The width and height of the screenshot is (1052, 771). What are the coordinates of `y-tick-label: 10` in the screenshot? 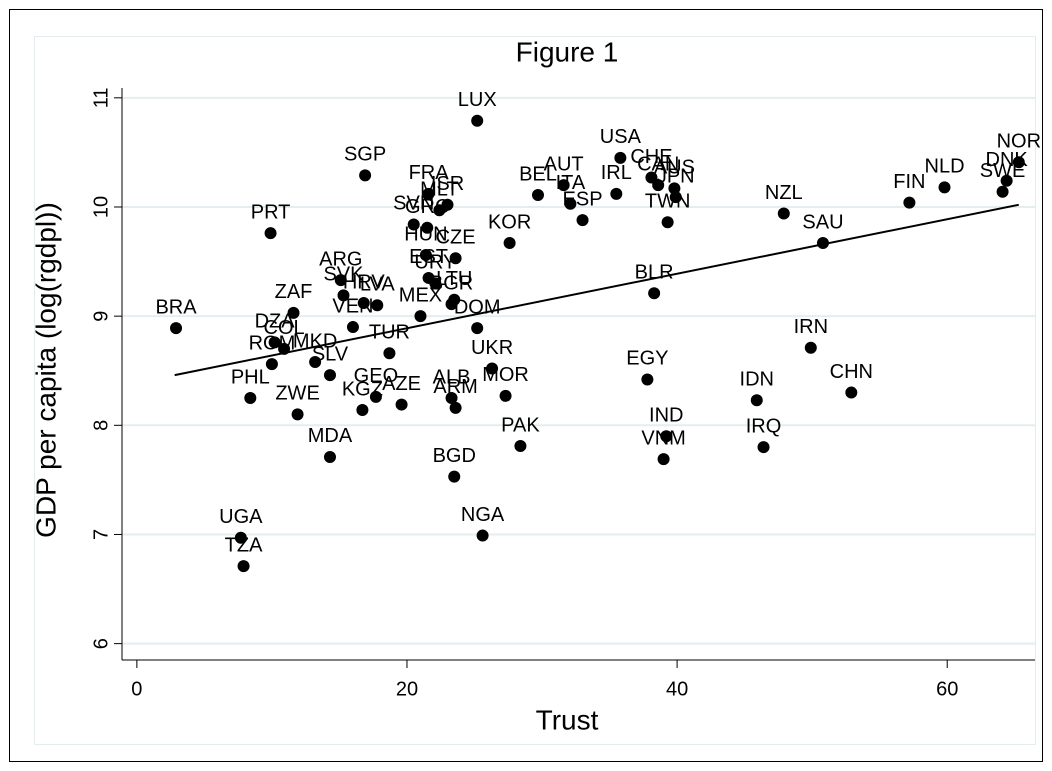 It's located at (101, 207).